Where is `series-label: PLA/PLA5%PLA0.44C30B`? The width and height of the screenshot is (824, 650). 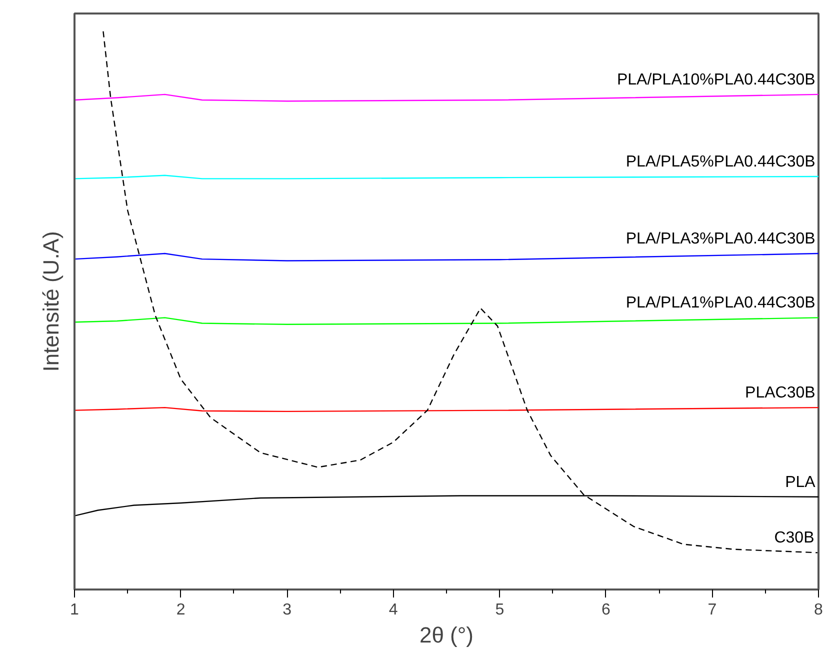
series-label: PLA/PLA5%PLA0.44C30B is located at coordinates (721, 161).